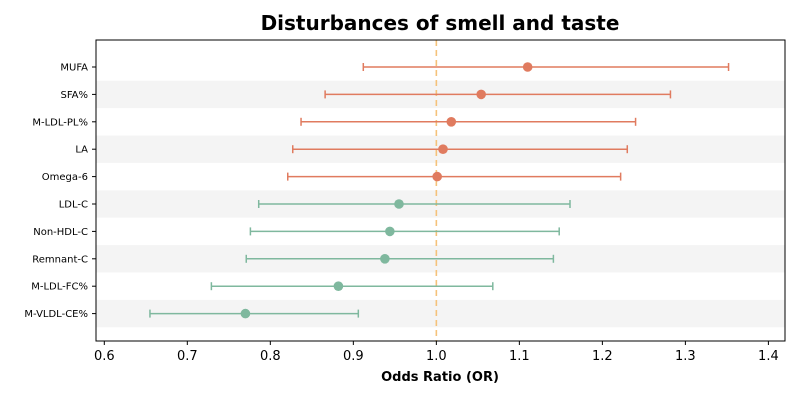 The width and height of the screenshot is (800, 400). What do you see at coordinates (768, 356) in the screenshot?
I see `x-tick-label: 1.4` at bounding box center [768, 356].